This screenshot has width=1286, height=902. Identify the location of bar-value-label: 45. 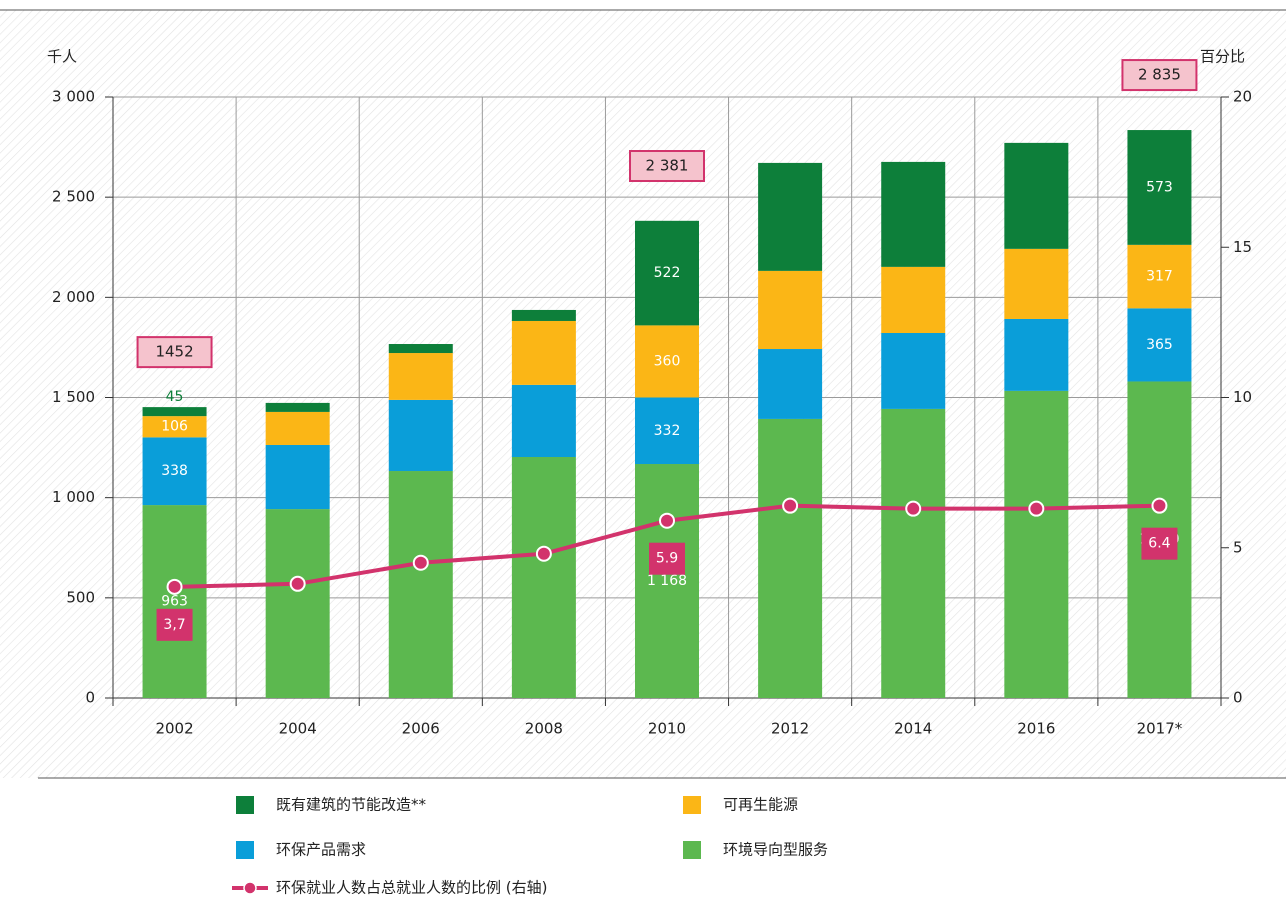
(175, 397).